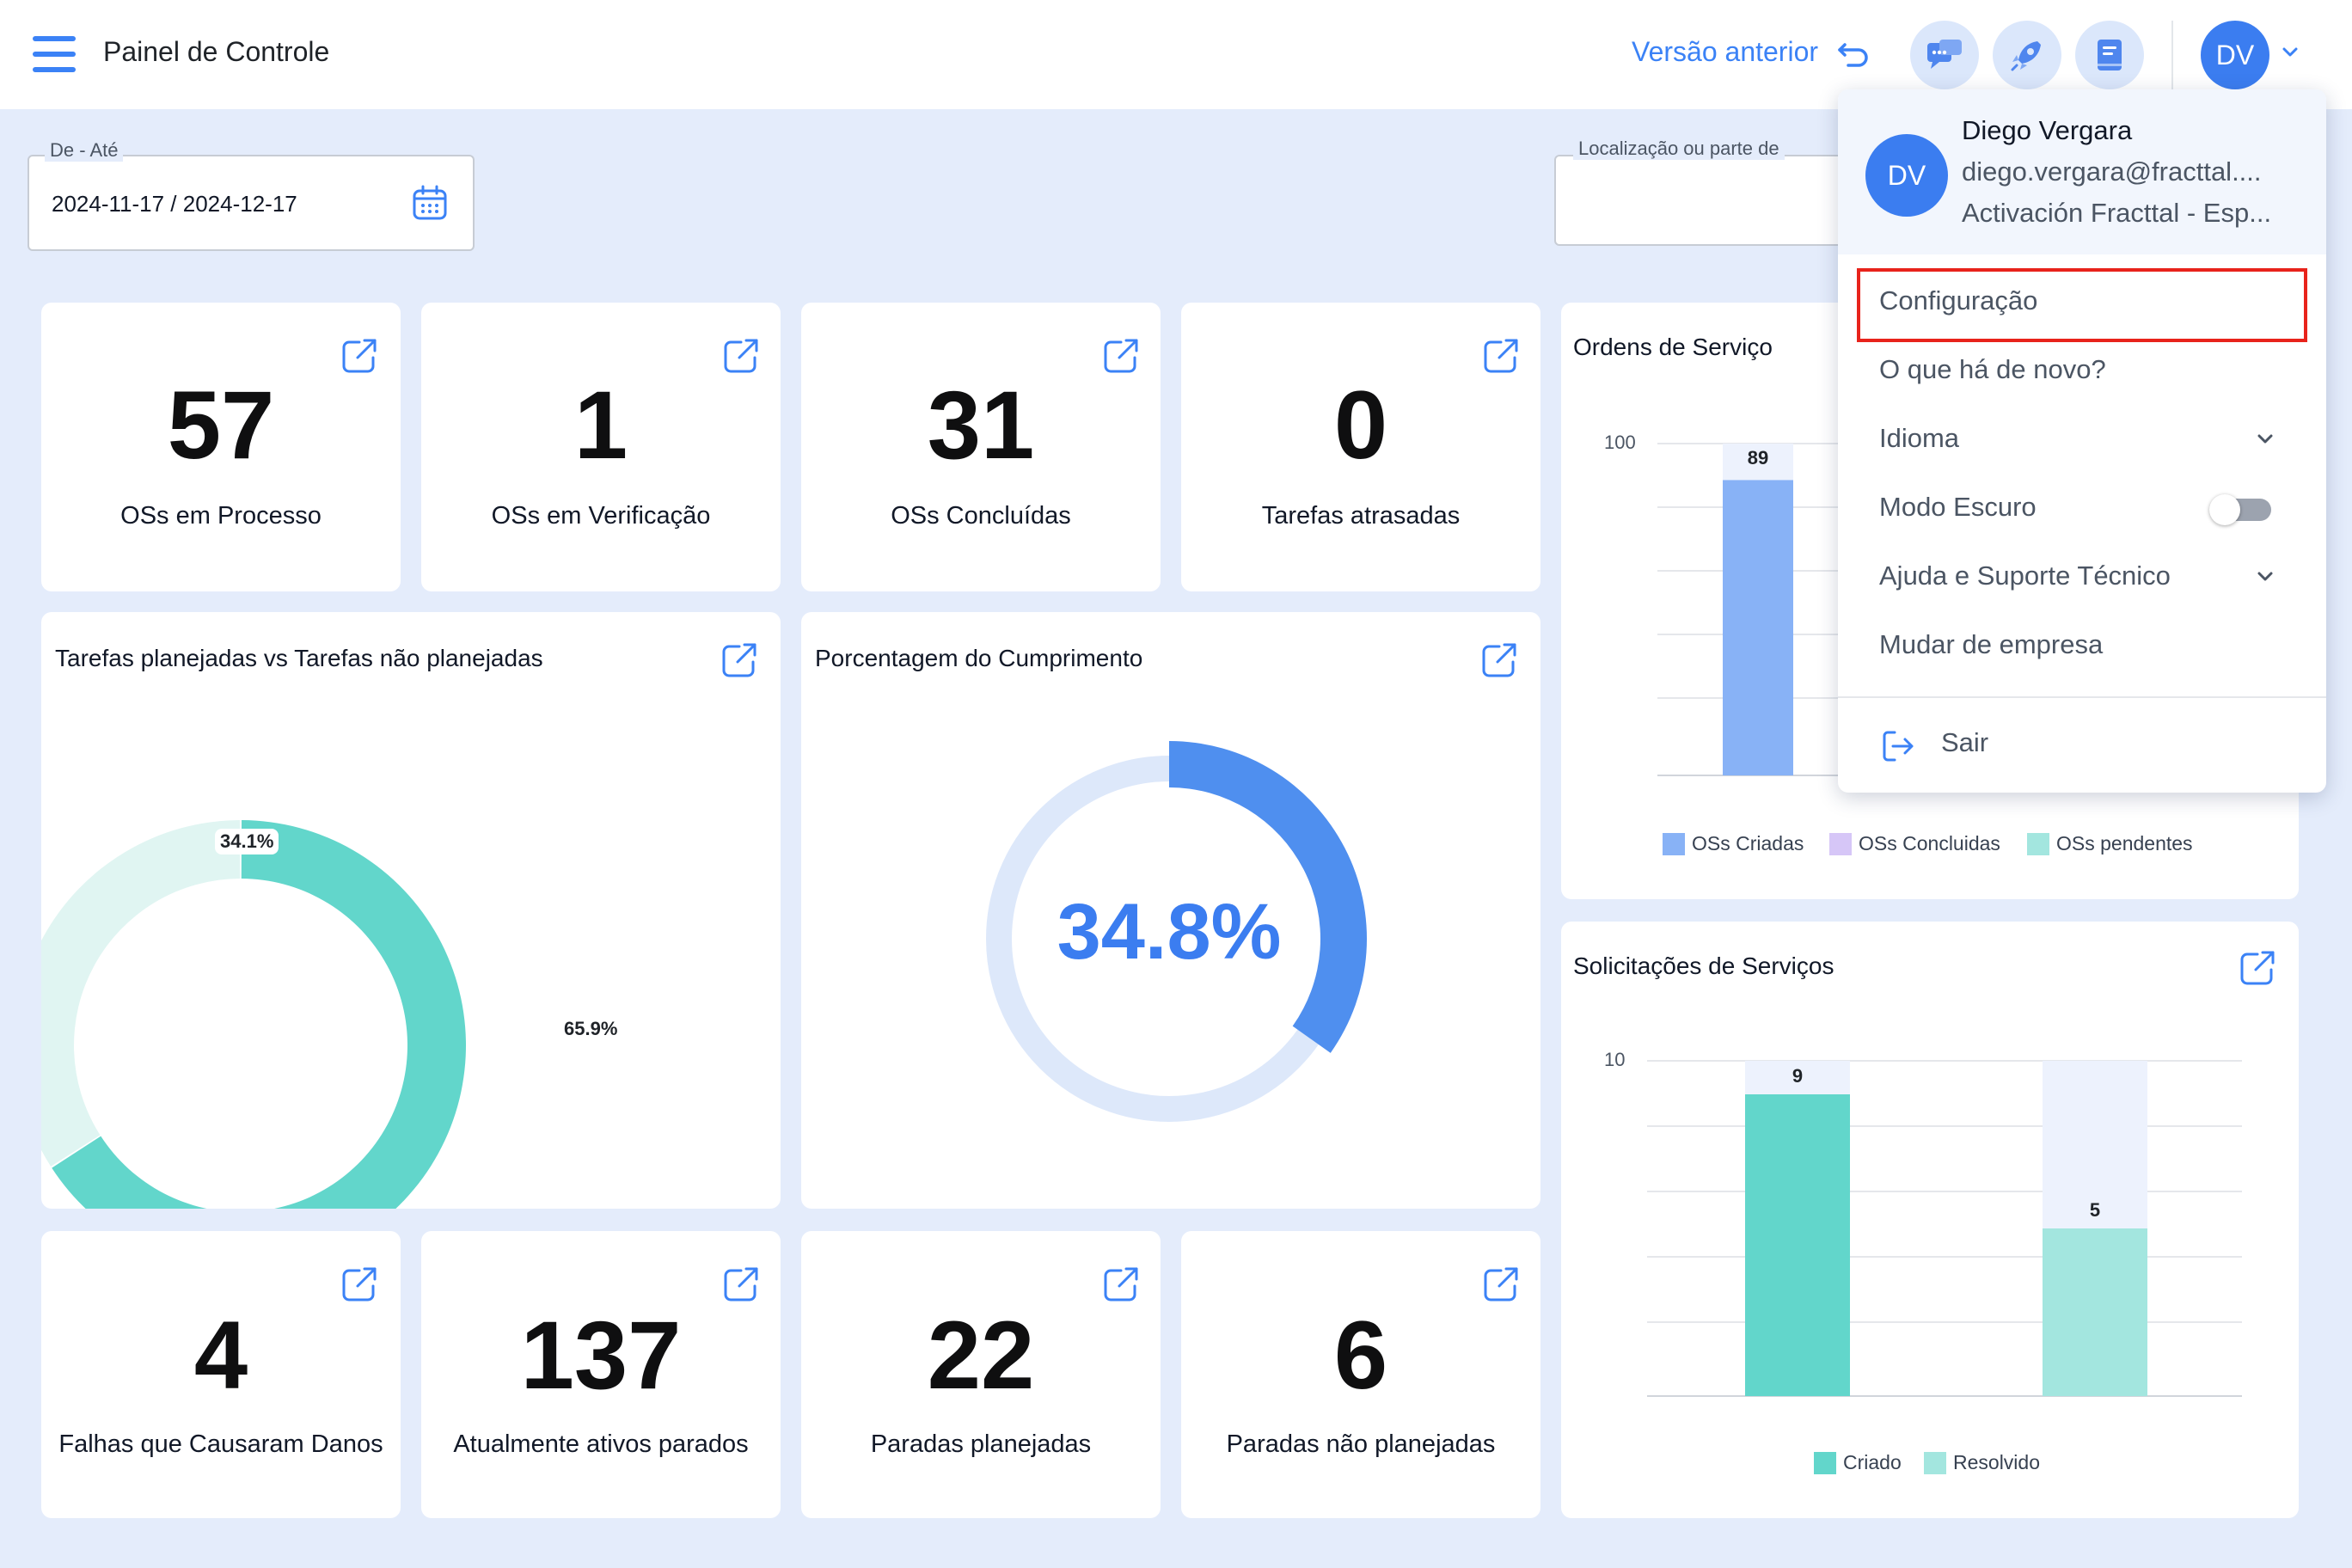 The width and height of the screenshot is (2352, 1568). What do you see at coordinates (1853, 53) in the screenshot?
I see `undo-icon` at bounding box center [1853, 53].